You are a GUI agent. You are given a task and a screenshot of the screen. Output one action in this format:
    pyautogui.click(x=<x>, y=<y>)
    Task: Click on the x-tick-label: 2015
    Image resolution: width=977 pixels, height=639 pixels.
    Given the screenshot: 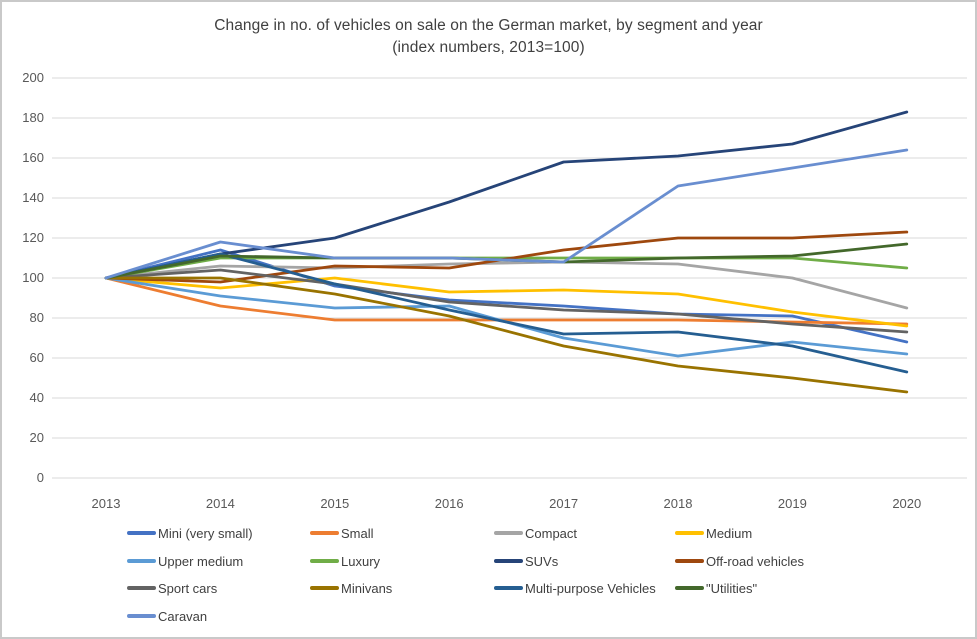 What is the action you would take?
    pyautogui.click(x=335, y=503)
    